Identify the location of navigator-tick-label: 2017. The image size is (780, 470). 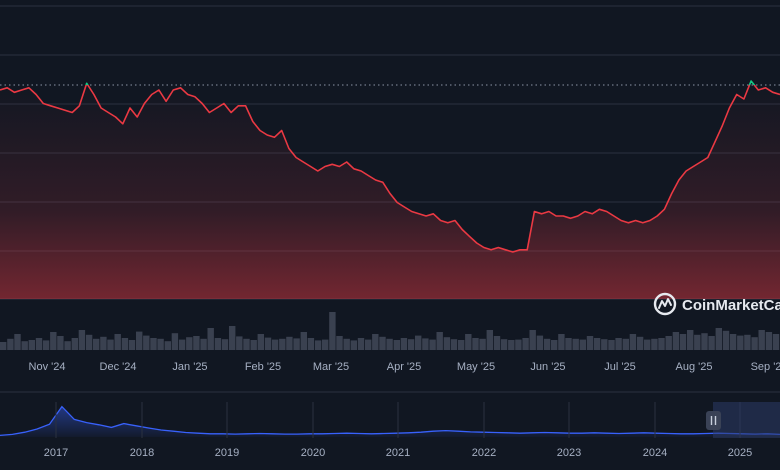
(56, 453).